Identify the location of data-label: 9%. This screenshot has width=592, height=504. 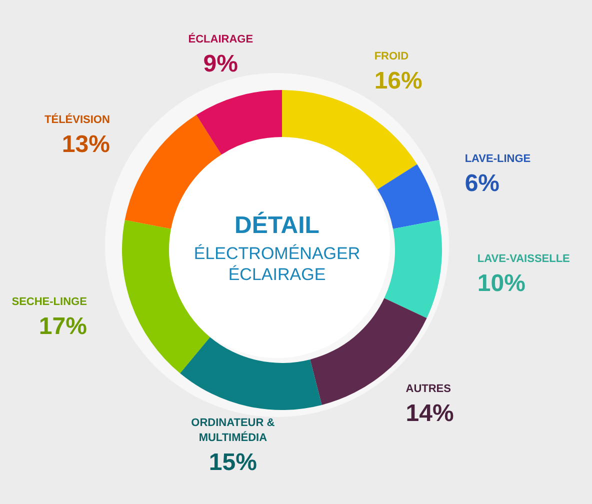
(220, 64).